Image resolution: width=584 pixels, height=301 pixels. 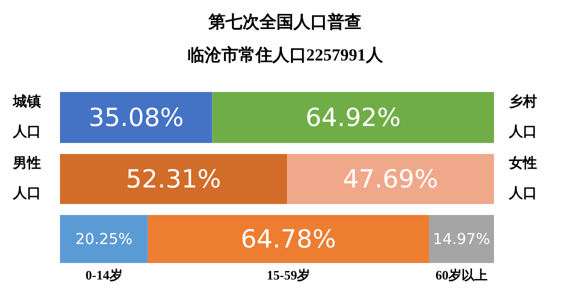 What do you see at coordinates (104, 239) in the screenshot?
I see `data-label: 20.25%` at bounding box center [104, 239].